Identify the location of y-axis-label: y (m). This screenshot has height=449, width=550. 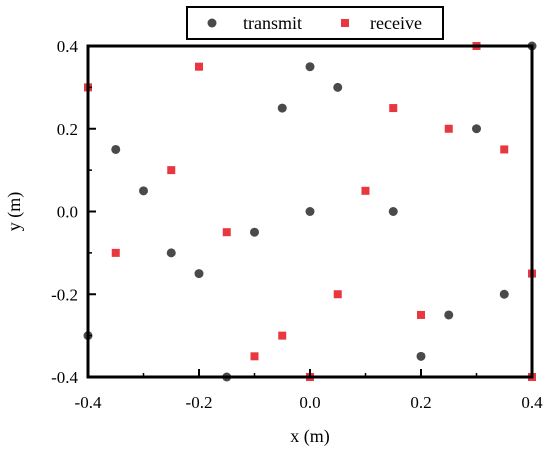
(14, 212).